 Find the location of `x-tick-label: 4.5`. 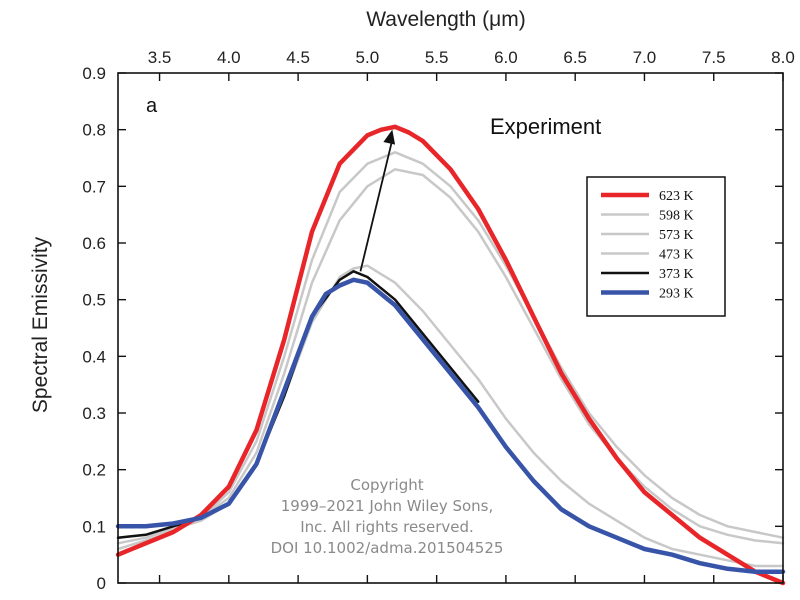

x-tick-label: 4.5 is located at coordinates (298, 57).